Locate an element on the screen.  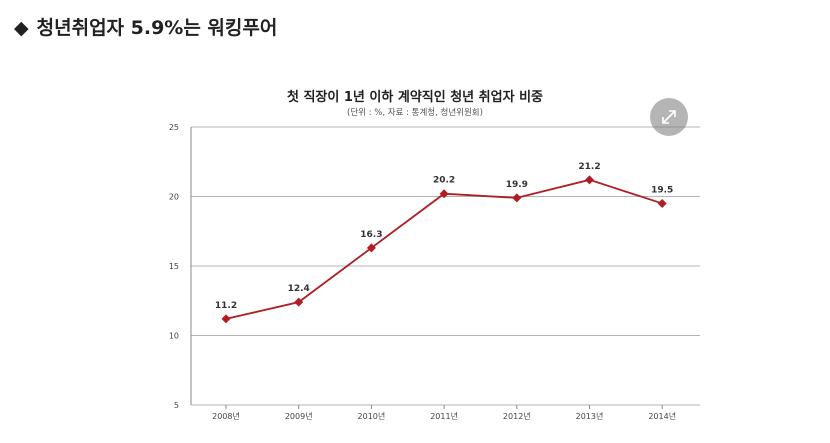
data-label: 21.2 is located at coordinates (589, 167).